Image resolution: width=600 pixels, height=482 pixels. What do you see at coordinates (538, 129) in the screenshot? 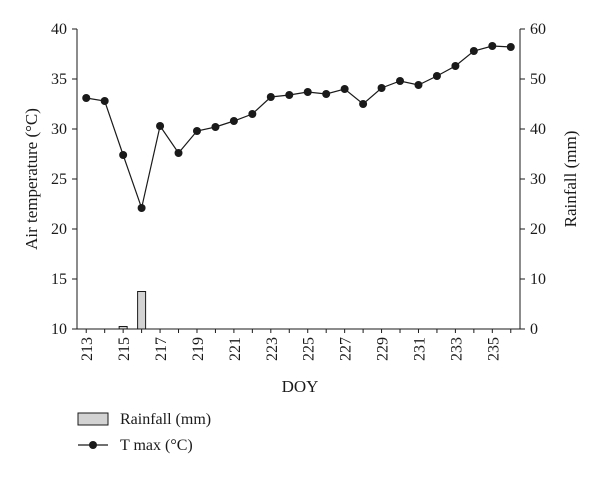
I see `y-right-tick-label: 40` at bounding box center [538, 129].